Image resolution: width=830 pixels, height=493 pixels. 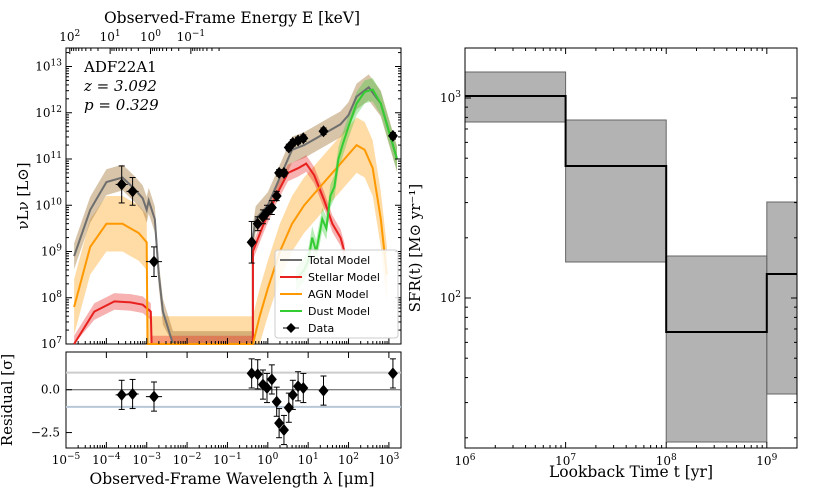 I want to click on annotation-probability: p = 0.329, so click(x=121, y=105).